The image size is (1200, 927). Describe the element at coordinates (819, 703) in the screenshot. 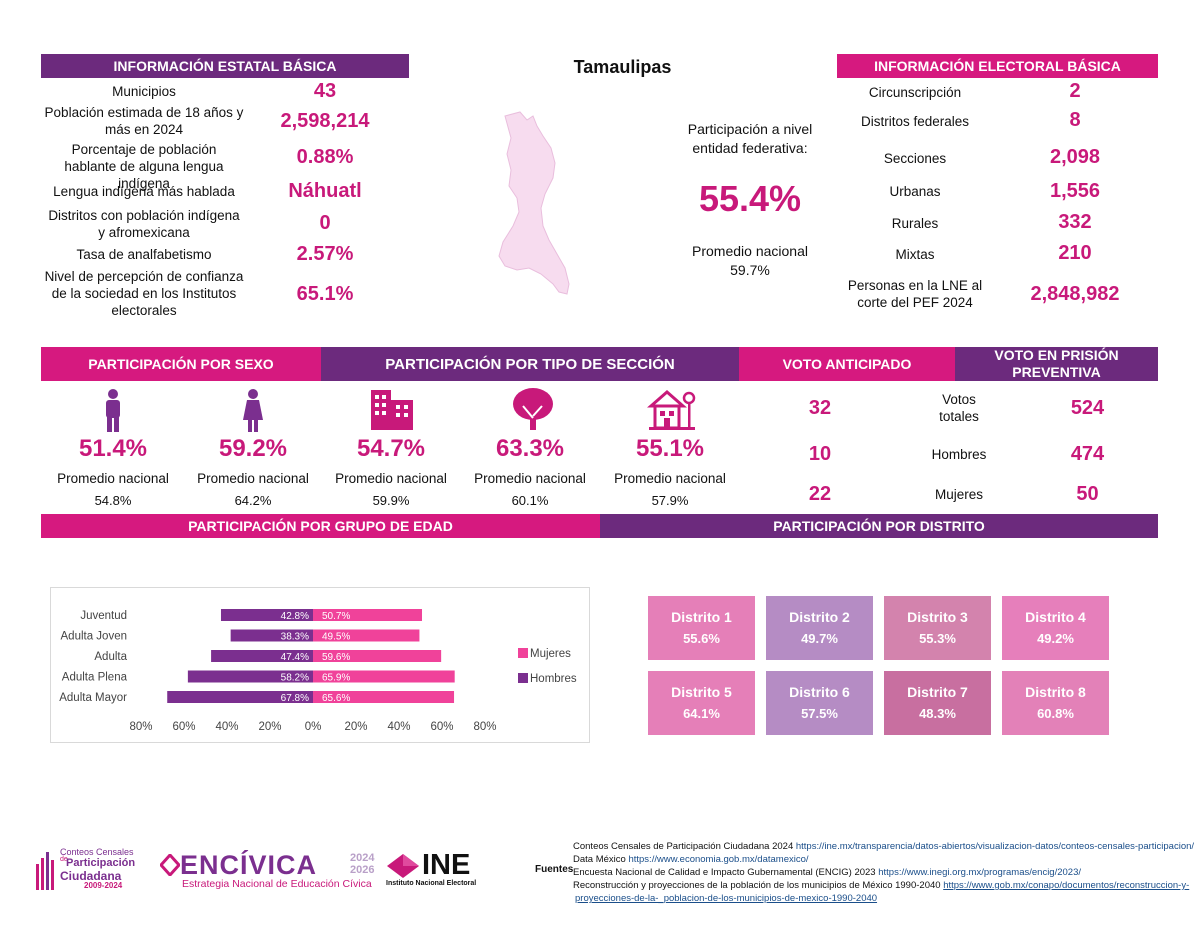

I see `district-tile: Distrito 6 57.5%` at that location.